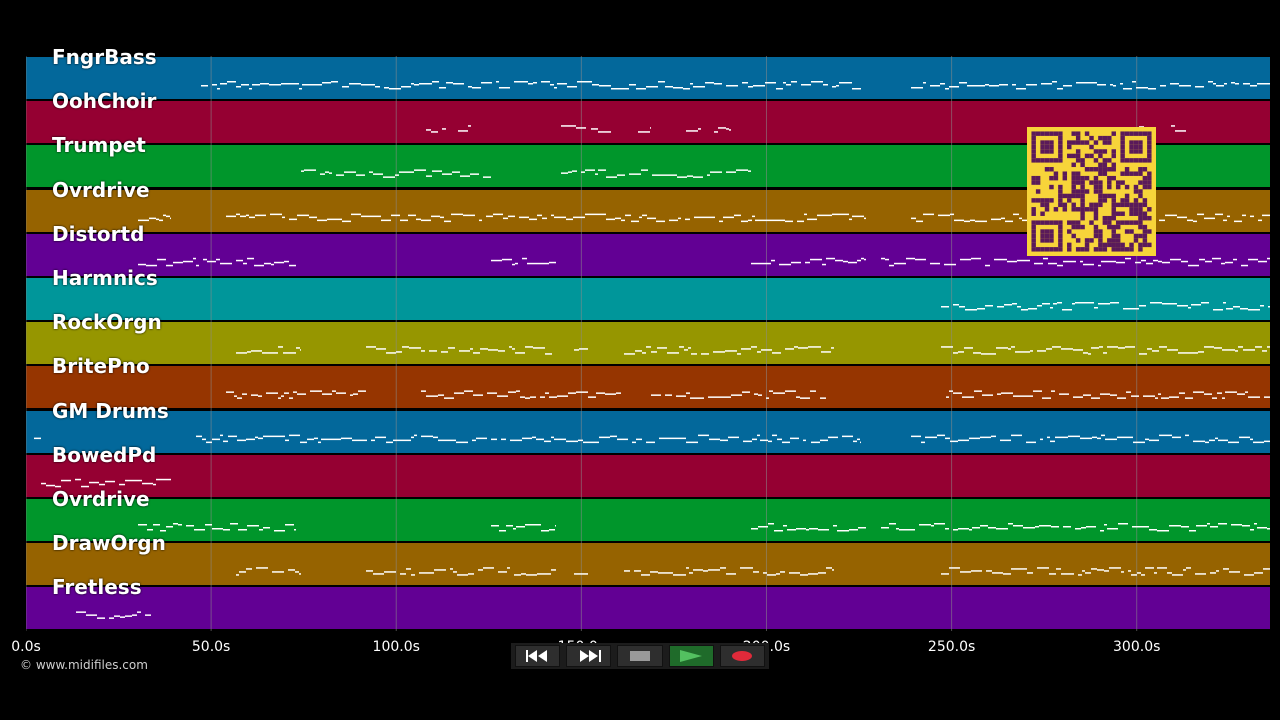  I want to click on track-name: Distortd, so click(98, 233).